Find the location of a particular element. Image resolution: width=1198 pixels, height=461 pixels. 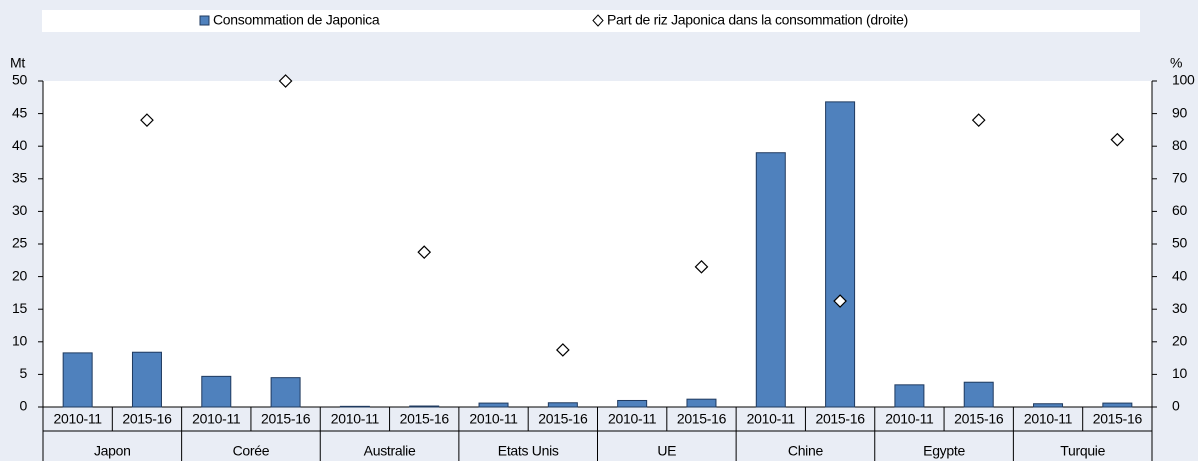

group-label: Japon is located at coordinates (112, 451).